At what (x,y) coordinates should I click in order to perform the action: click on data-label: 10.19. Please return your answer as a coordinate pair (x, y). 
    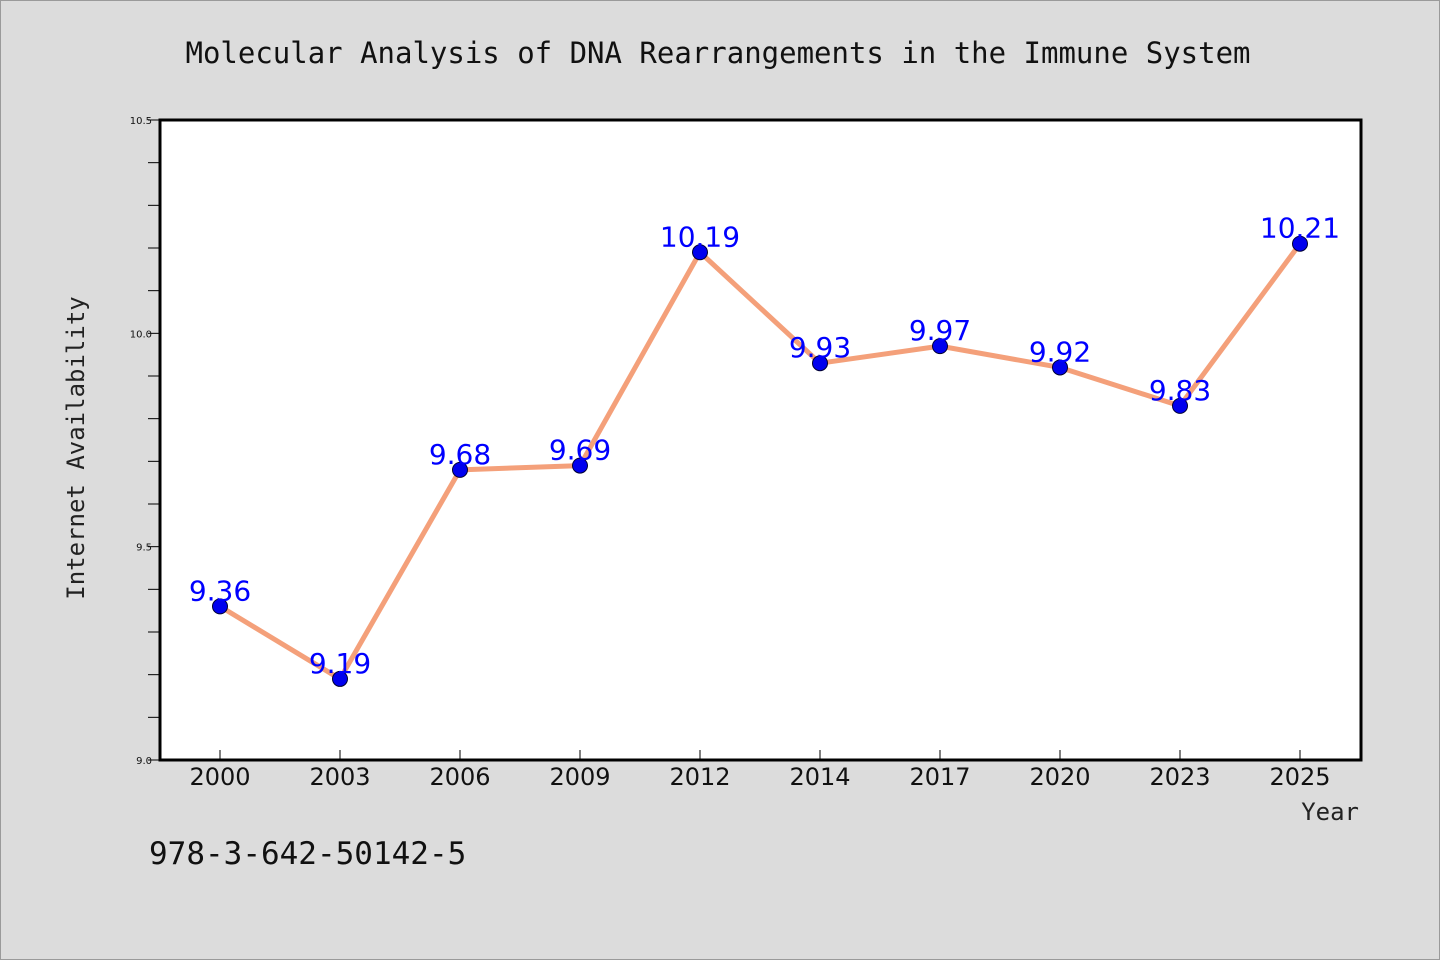
    Looking at the image, I should click on (700, 236).